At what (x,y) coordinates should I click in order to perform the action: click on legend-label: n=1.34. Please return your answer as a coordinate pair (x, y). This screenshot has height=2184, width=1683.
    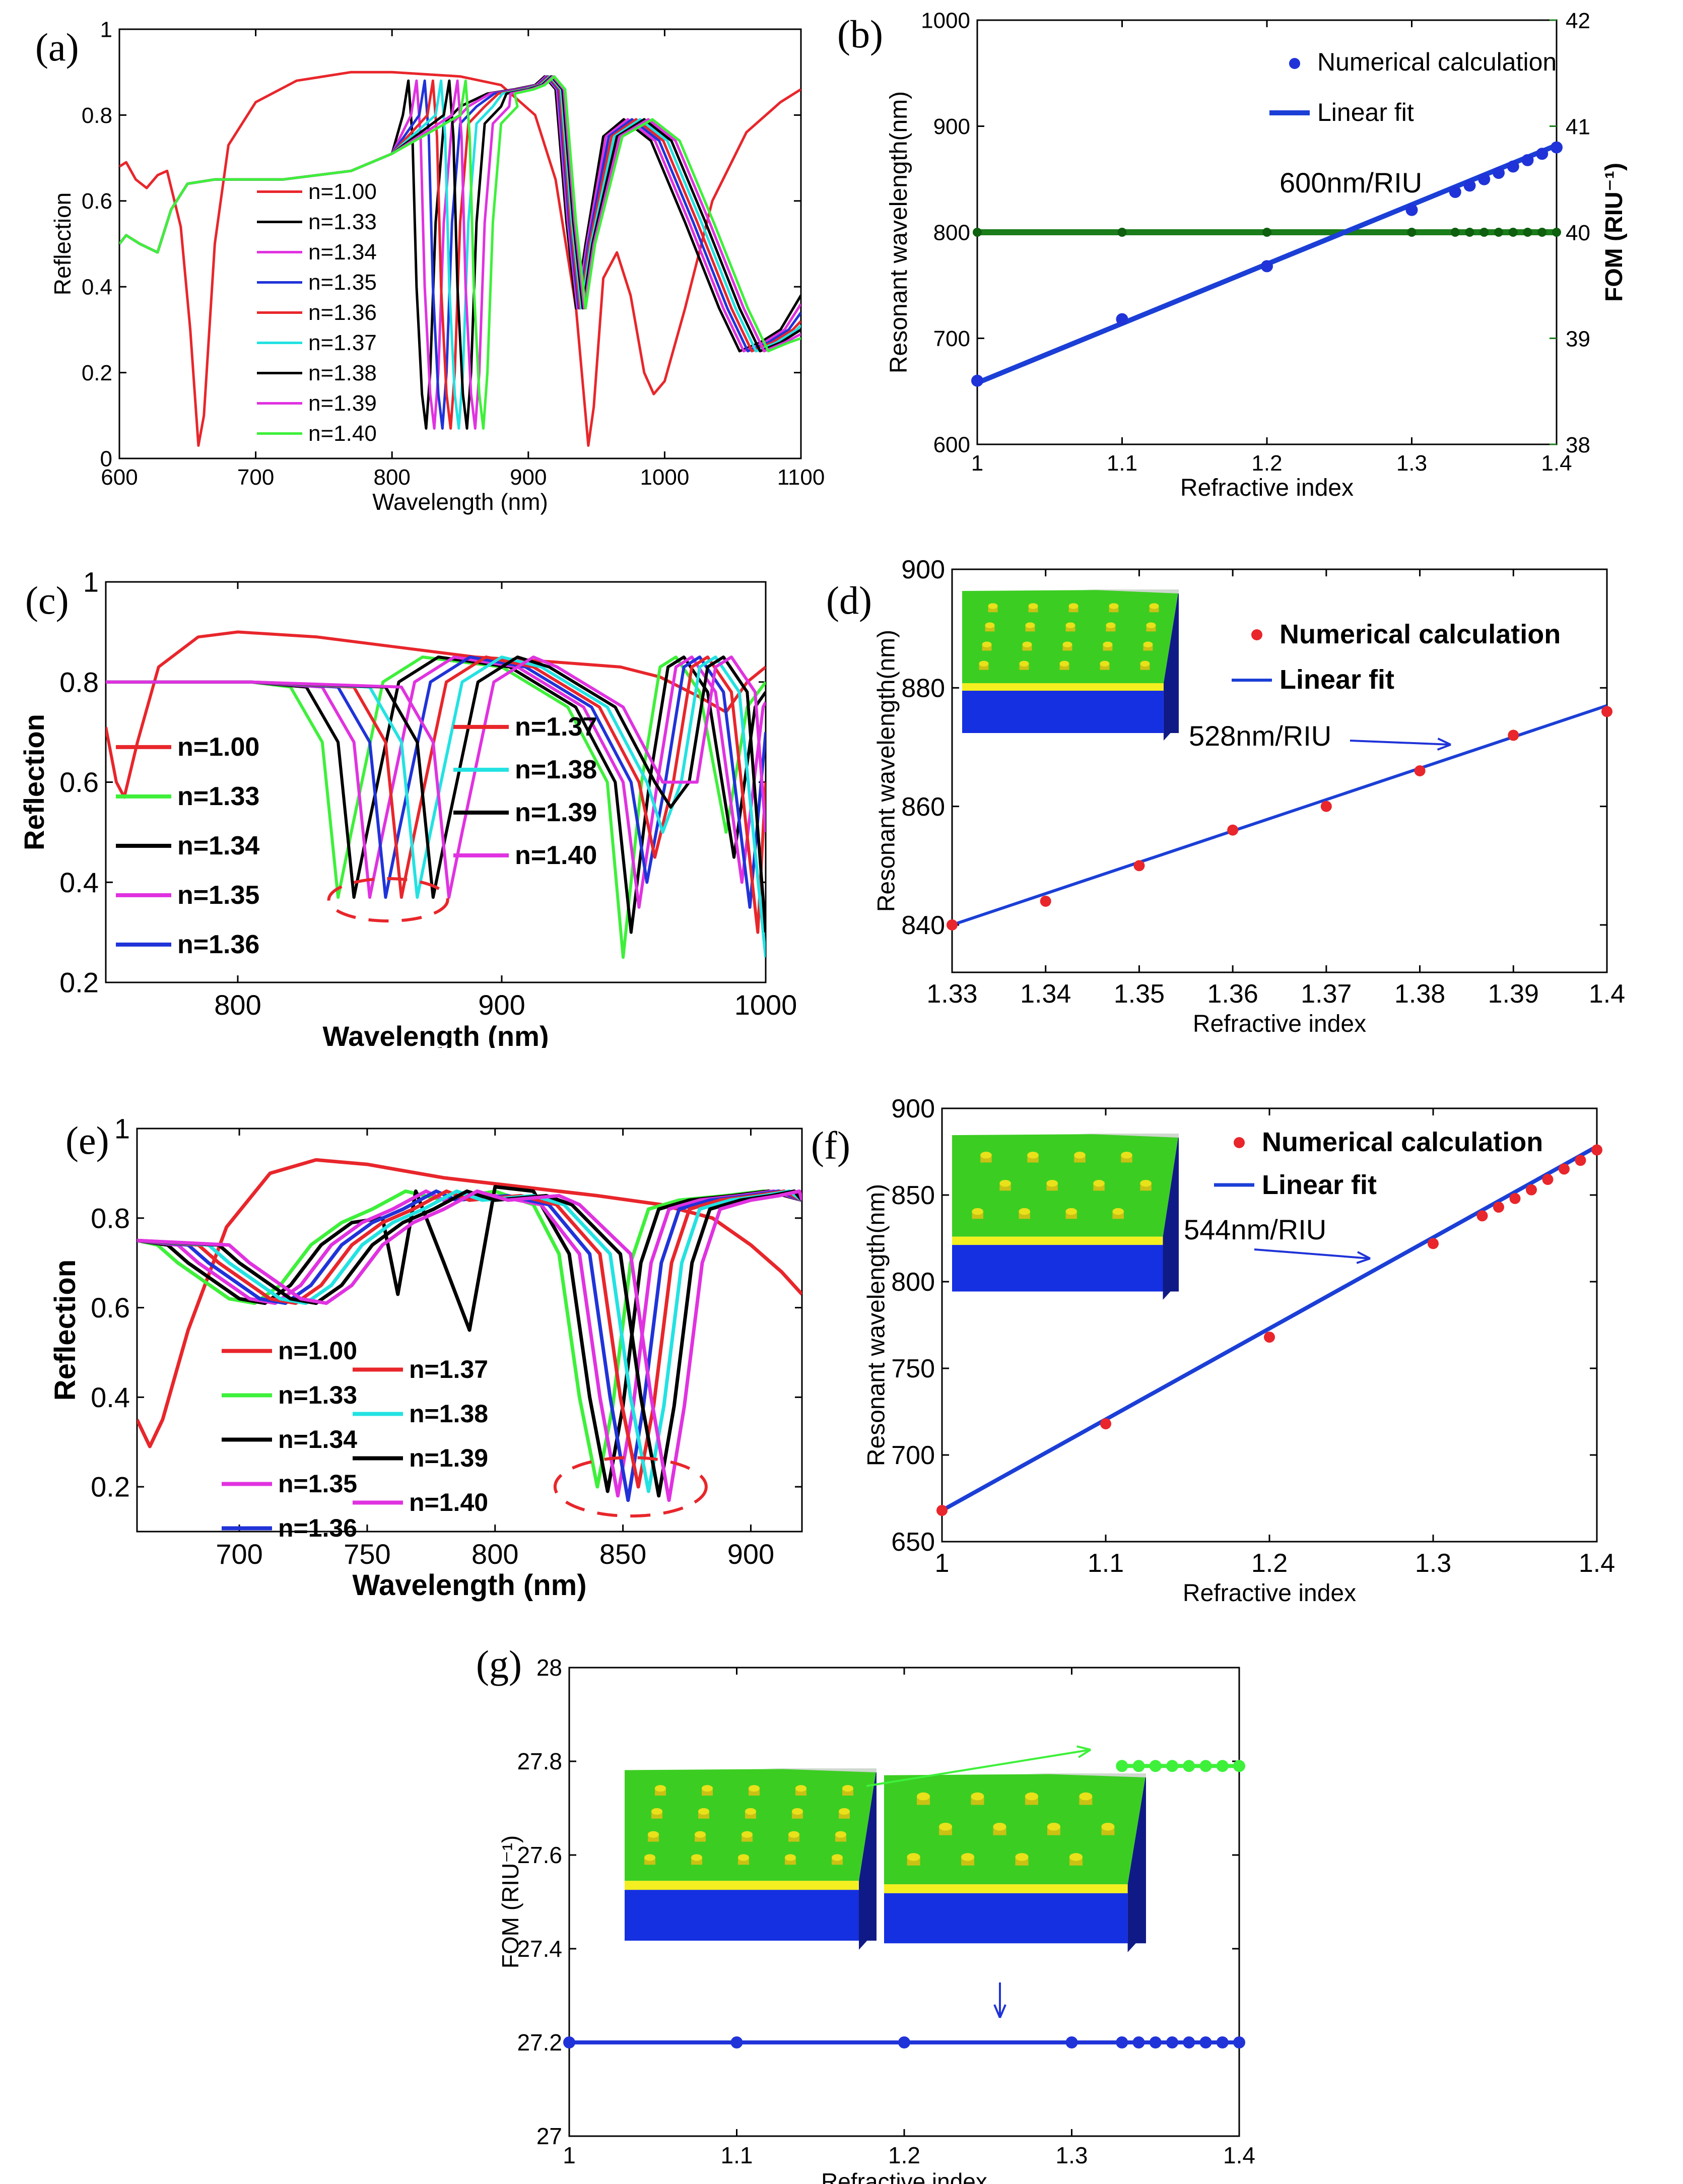
    Looking at the image, I should click on (218, 846).